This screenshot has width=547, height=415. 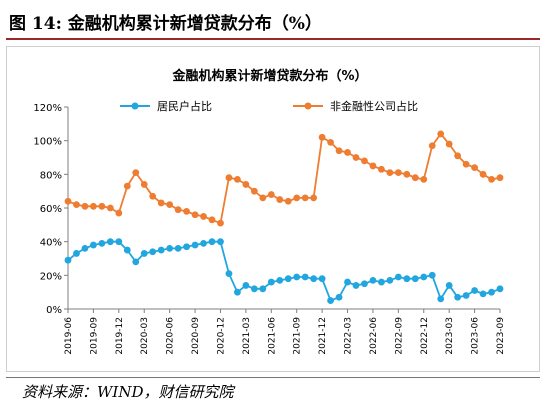 What do you see at coordinates (51, 243) in the screenshot?
I see `y-tick-label-2: 40%` at bounding box center [51, 243].